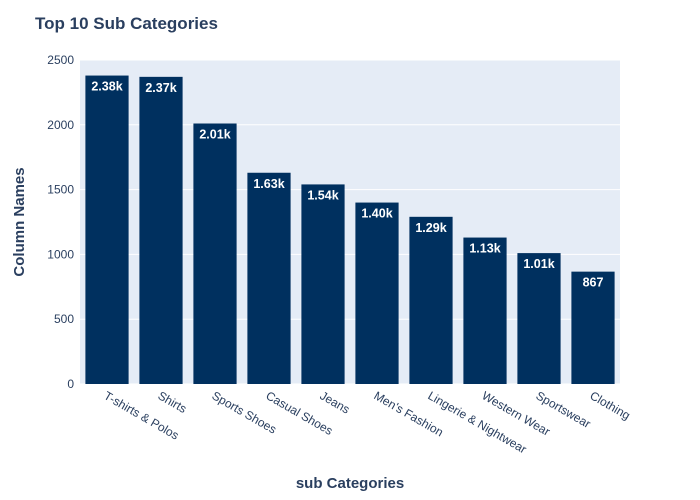 The image size is (700, 500). What do you see at coordinates (126, 23) in the screenshot?
I see `chart-title: Top 10 Sub Categories` at bounding box center [126, 23].